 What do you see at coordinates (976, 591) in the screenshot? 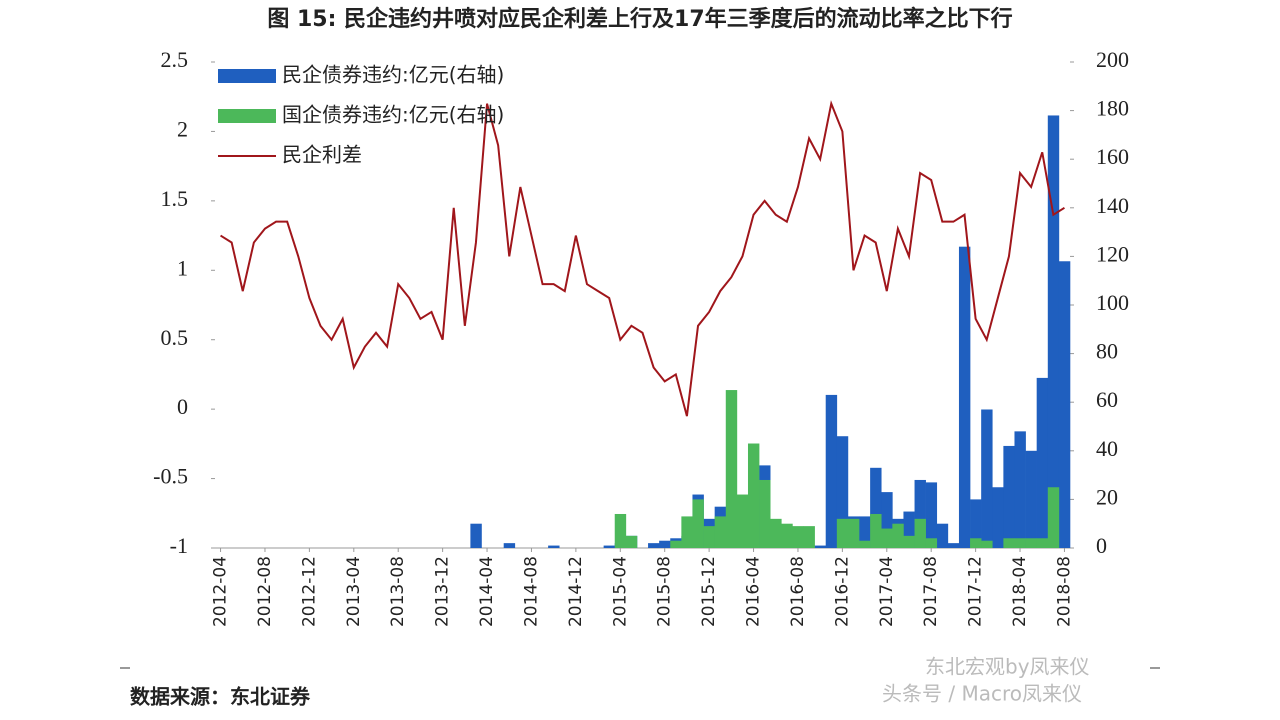
I see `x-tick-label: 2017-12` at bounding box center [976, 591].